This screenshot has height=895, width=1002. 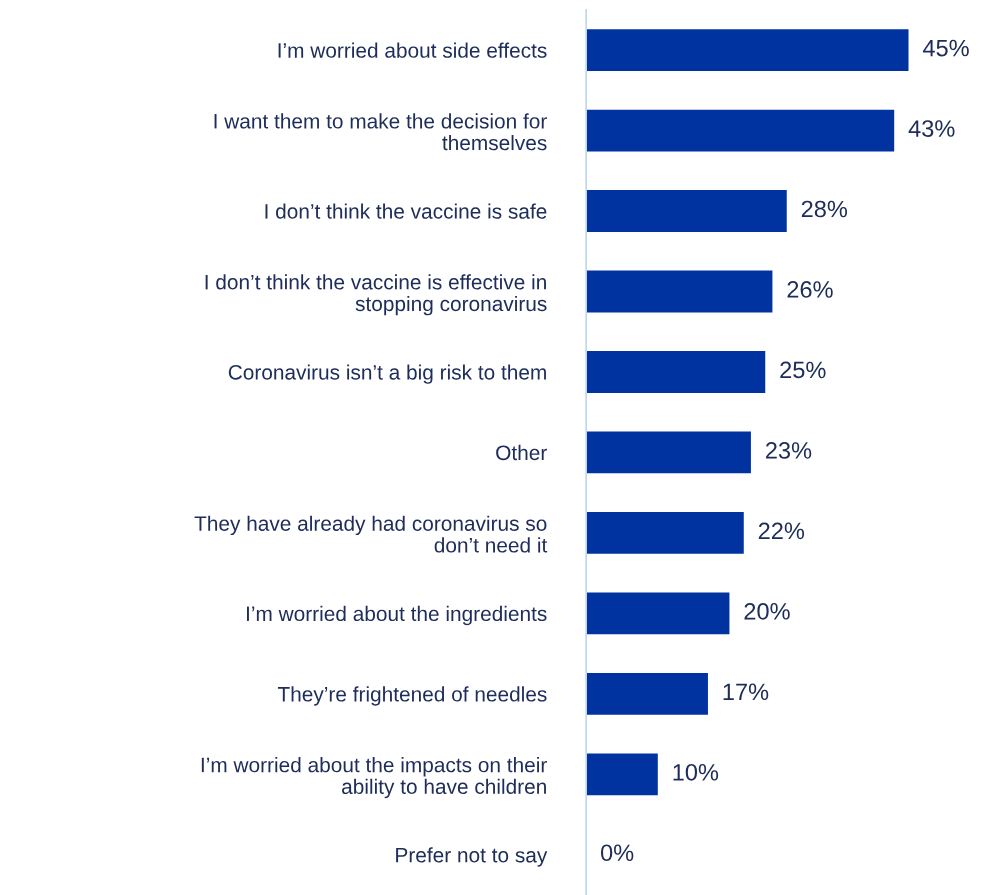 What do you see at coordinates (617, 853) in the screenshot?
I see `data-label: 0%` at bounding box center [617, 853].